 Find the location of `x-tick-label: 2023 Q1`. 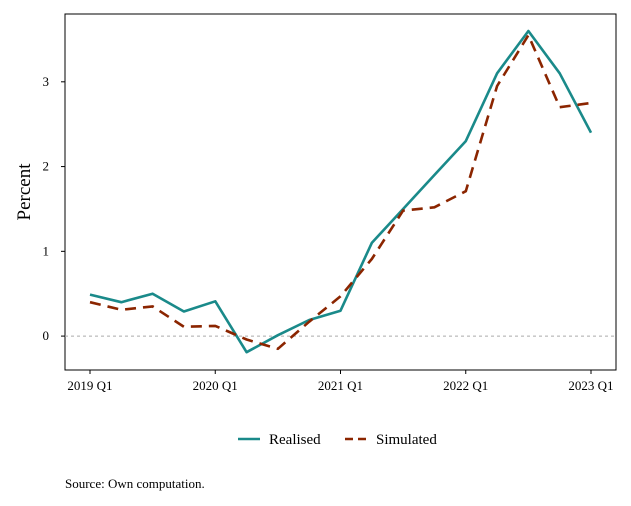

x-tick-label: 2023 Q1 is located at coordinates (590, 385).